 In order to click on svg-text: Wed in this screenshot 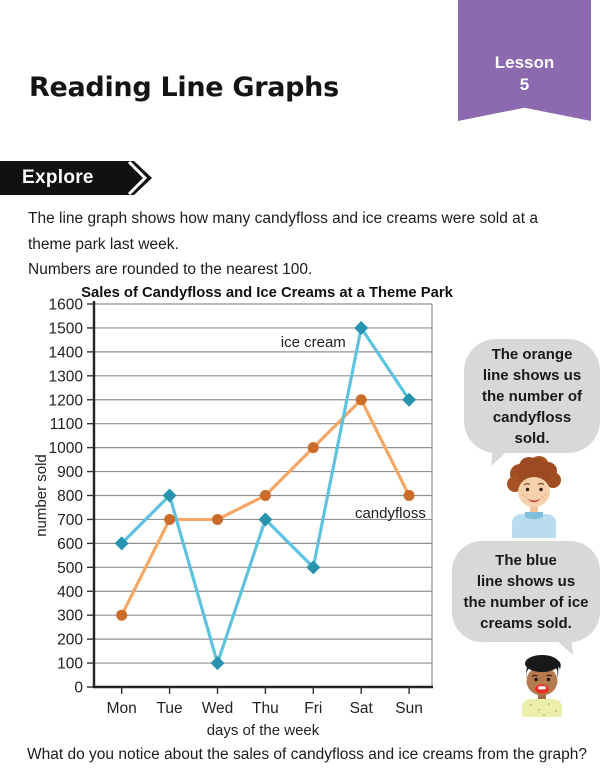, I will do `click(218, 708)`.